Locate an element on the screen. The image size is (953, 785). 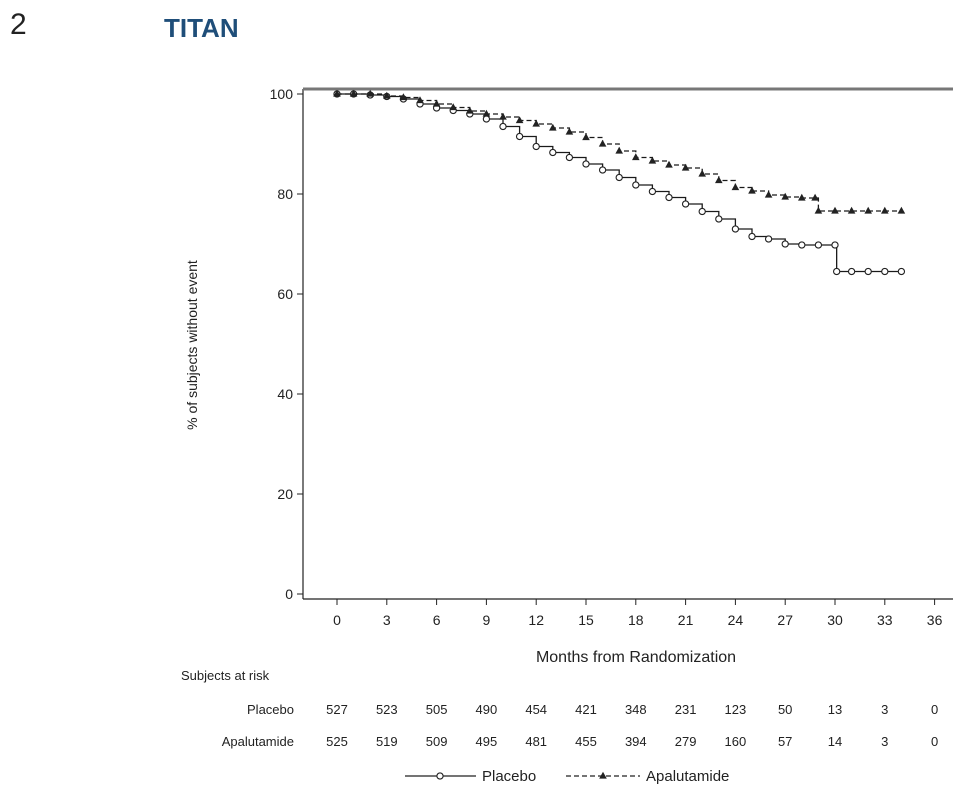
risk-cell: 279 is located at coordinates (686, 741).